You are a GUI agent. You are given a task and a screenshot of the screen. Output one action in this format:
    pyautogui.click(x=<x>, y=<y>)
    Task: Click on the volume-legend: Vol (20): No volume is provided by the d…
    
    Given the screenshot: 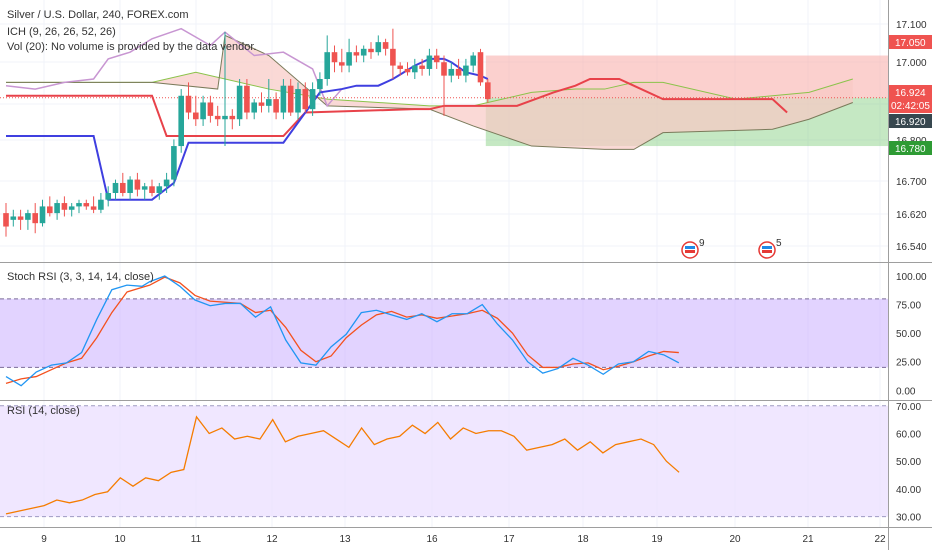 What is the action you would take?
    pyautogui.click(x=131, y=47)
    